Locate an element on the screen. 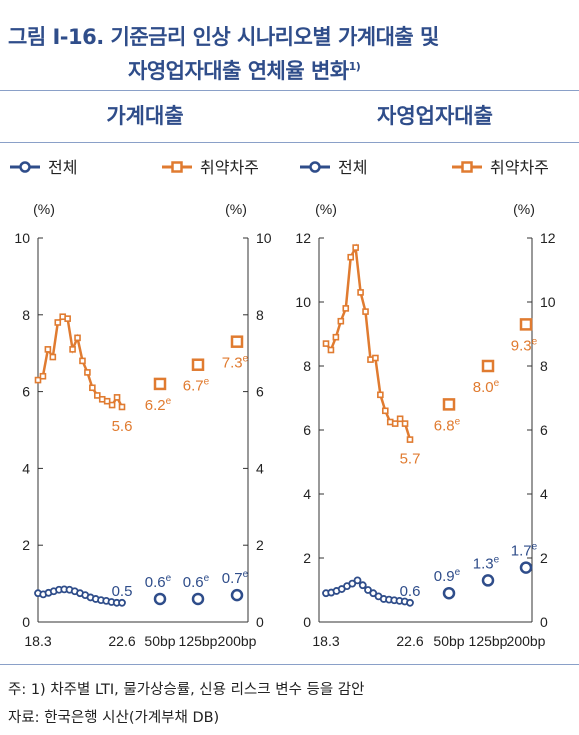 The height and width of the screenshot is (735, 579). panel1-legend-label-all: 전체 is located at coordinates (62, 168).